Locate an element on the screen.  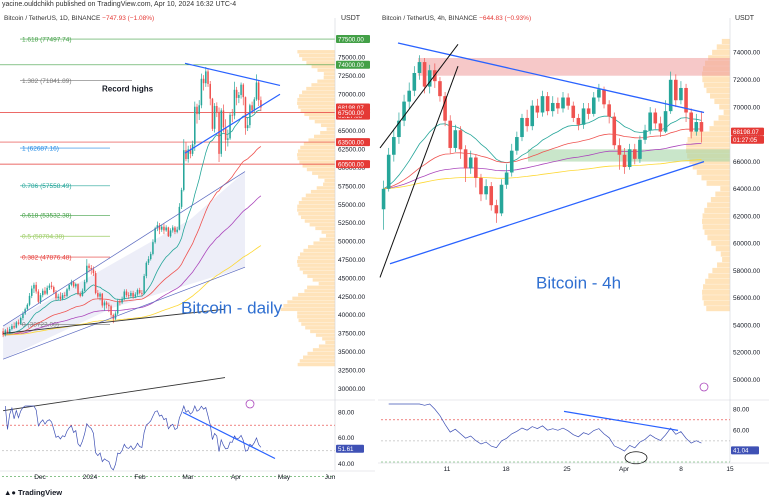
daily-price-tag is located at coordinates (353, 142).